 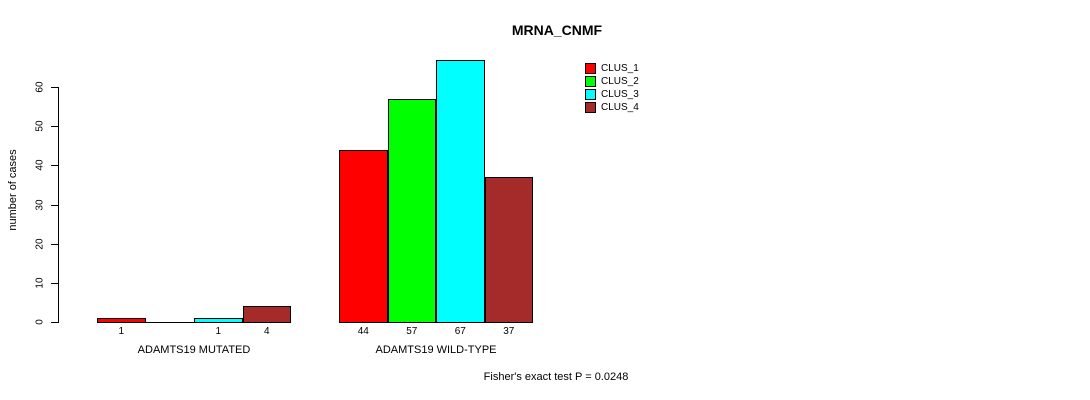 What do you see at coordinates (40, 204) in the screenshot?
I see `y-axis-tick-label: 30` at bounding box center [40, 204].